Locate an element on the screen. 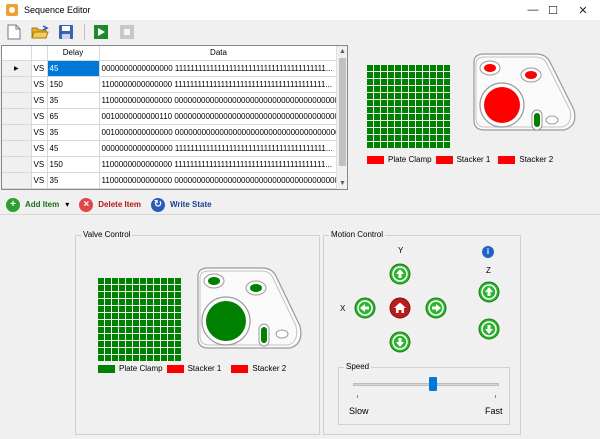 The width and height of the screenshot is (600, 439). delay-cell: 150 is located at coordinates (73, 84).